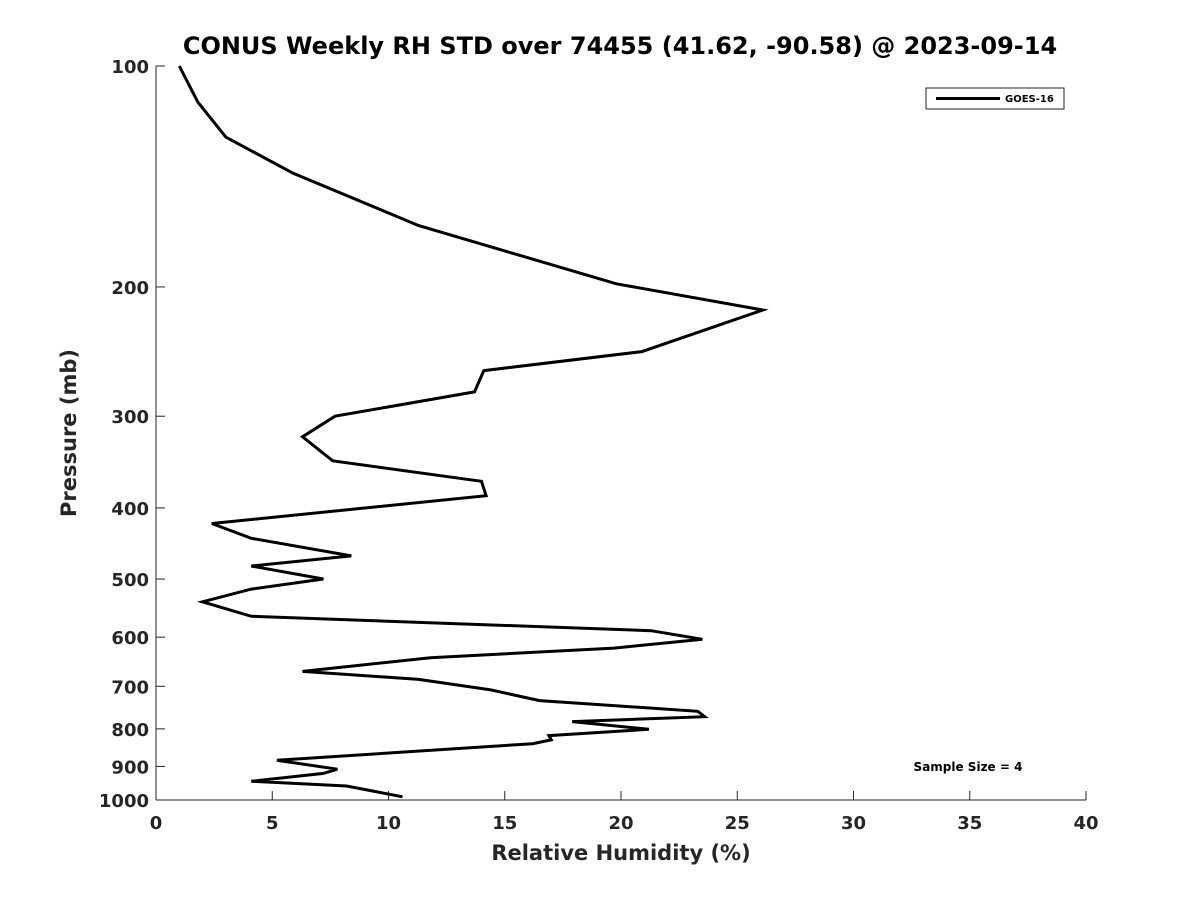 Image resolution: width=1200 pixels, height=900 pixels. I want to click on x-tick-label: 0, so click(156, 823).